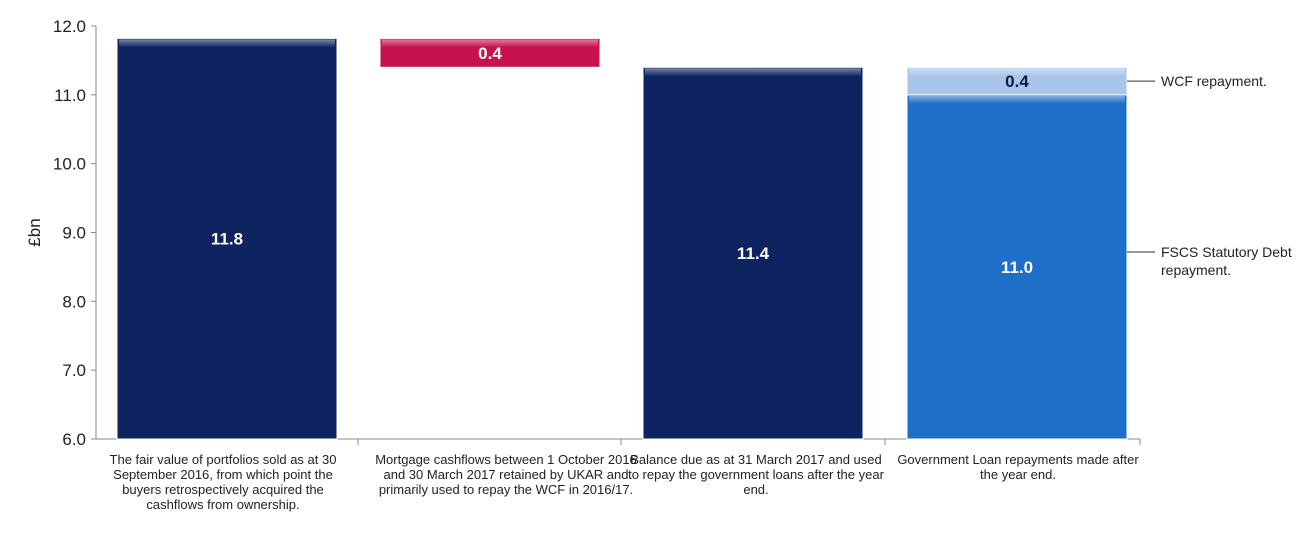 The height and width of the screenshot is (540, 1314). I want to click on y-tick-label: 9.0, so click(74, 233).